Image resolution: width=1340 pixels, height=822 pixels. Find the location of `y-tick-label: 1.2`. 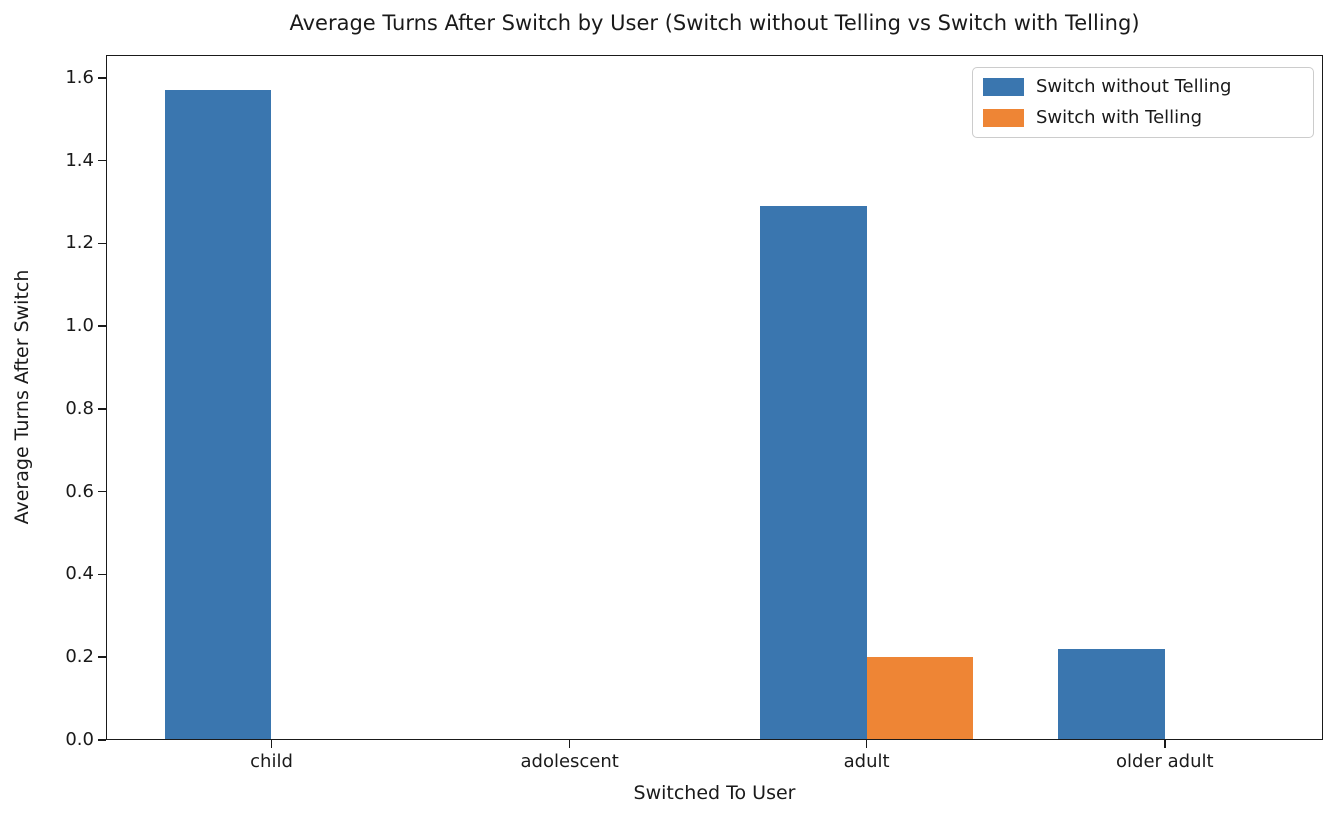

y-tick-label: 1.2 is located at coordinates (79, 243).